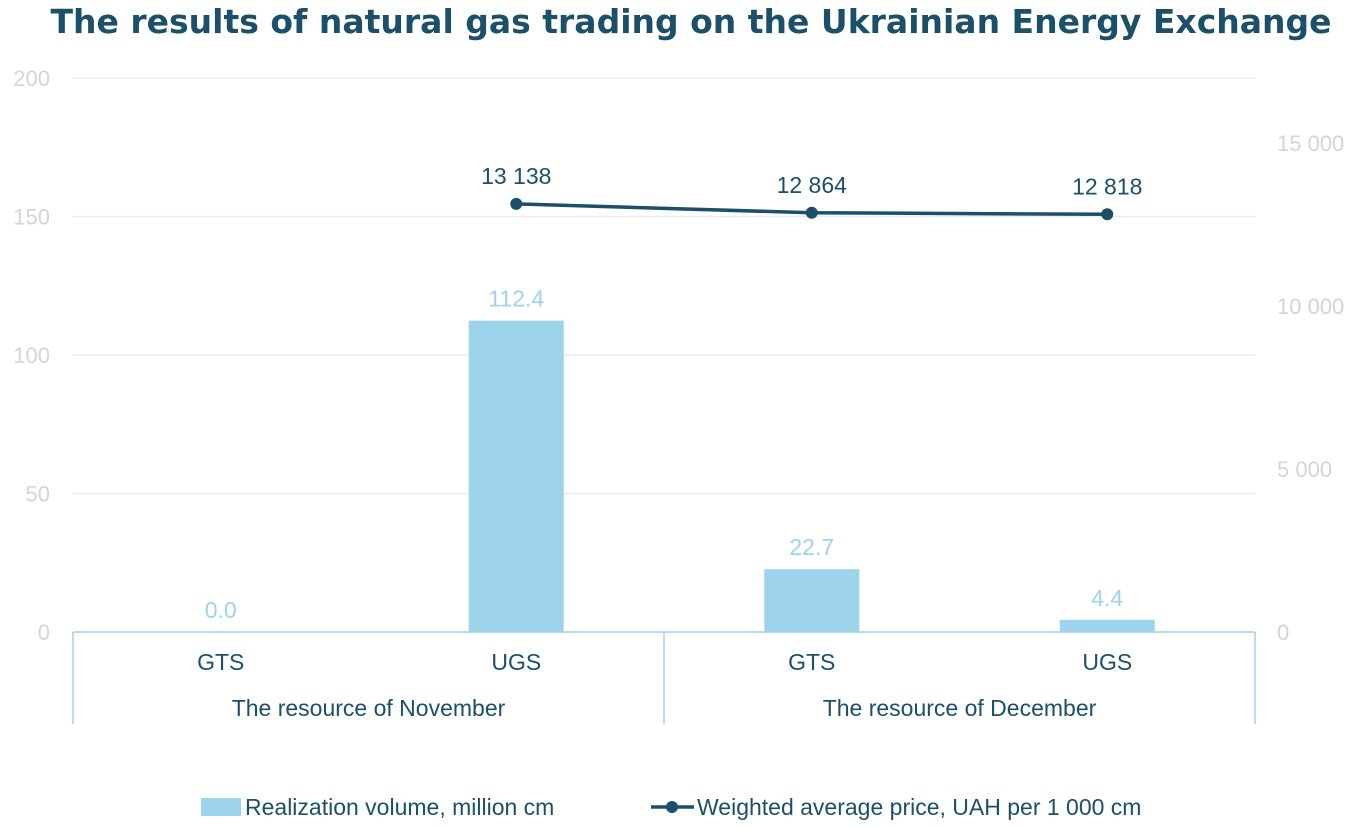 The height and width of the screenshot is (829, 1364). Describe the element at coordinates (44, 632) in the screenshot. I see `y-left-tick-label: 0` at that location.